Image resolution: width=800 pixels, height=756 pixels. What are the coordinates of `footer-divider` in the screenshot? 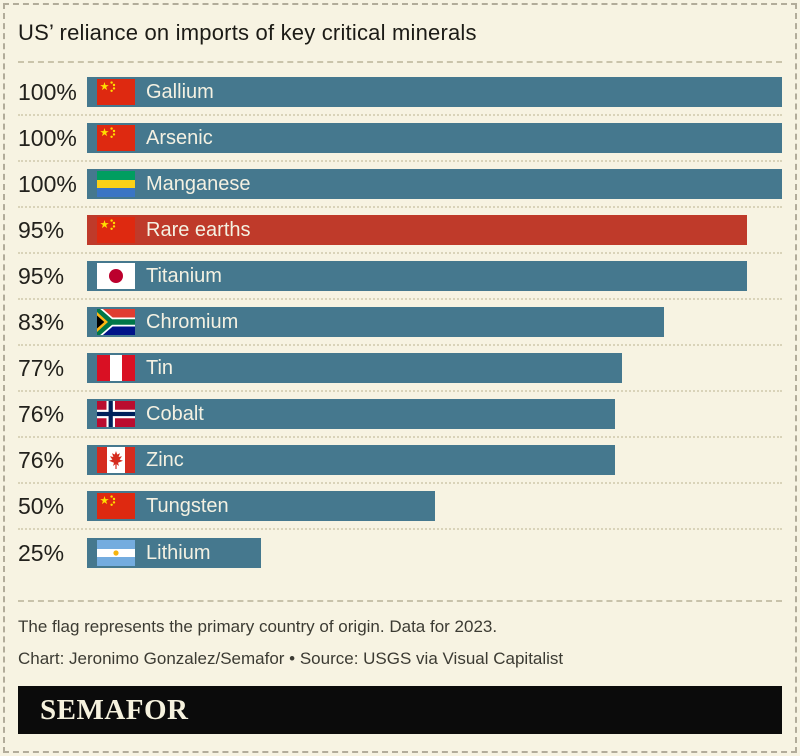 It's located at (400, 601).